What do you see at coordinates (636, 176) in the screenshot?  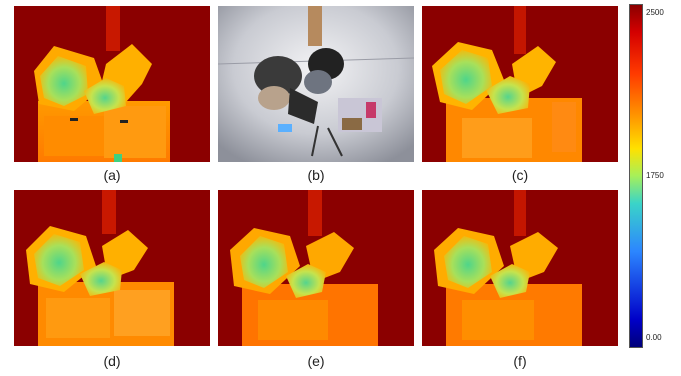 I see `depth-colorbar` at bounding box center [636, 176].